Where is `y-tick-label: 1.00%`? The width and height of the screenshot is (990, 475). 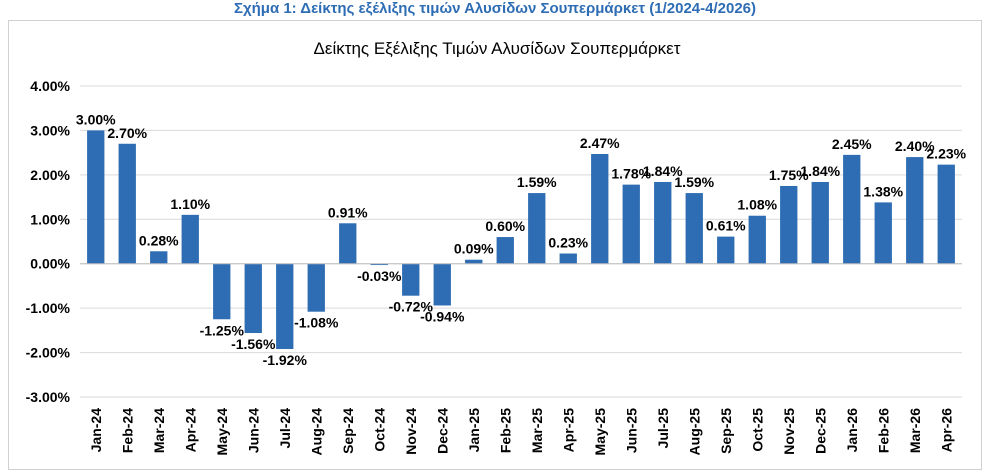 y-tick-label: 1.00% is located at coordinates (50, 219).